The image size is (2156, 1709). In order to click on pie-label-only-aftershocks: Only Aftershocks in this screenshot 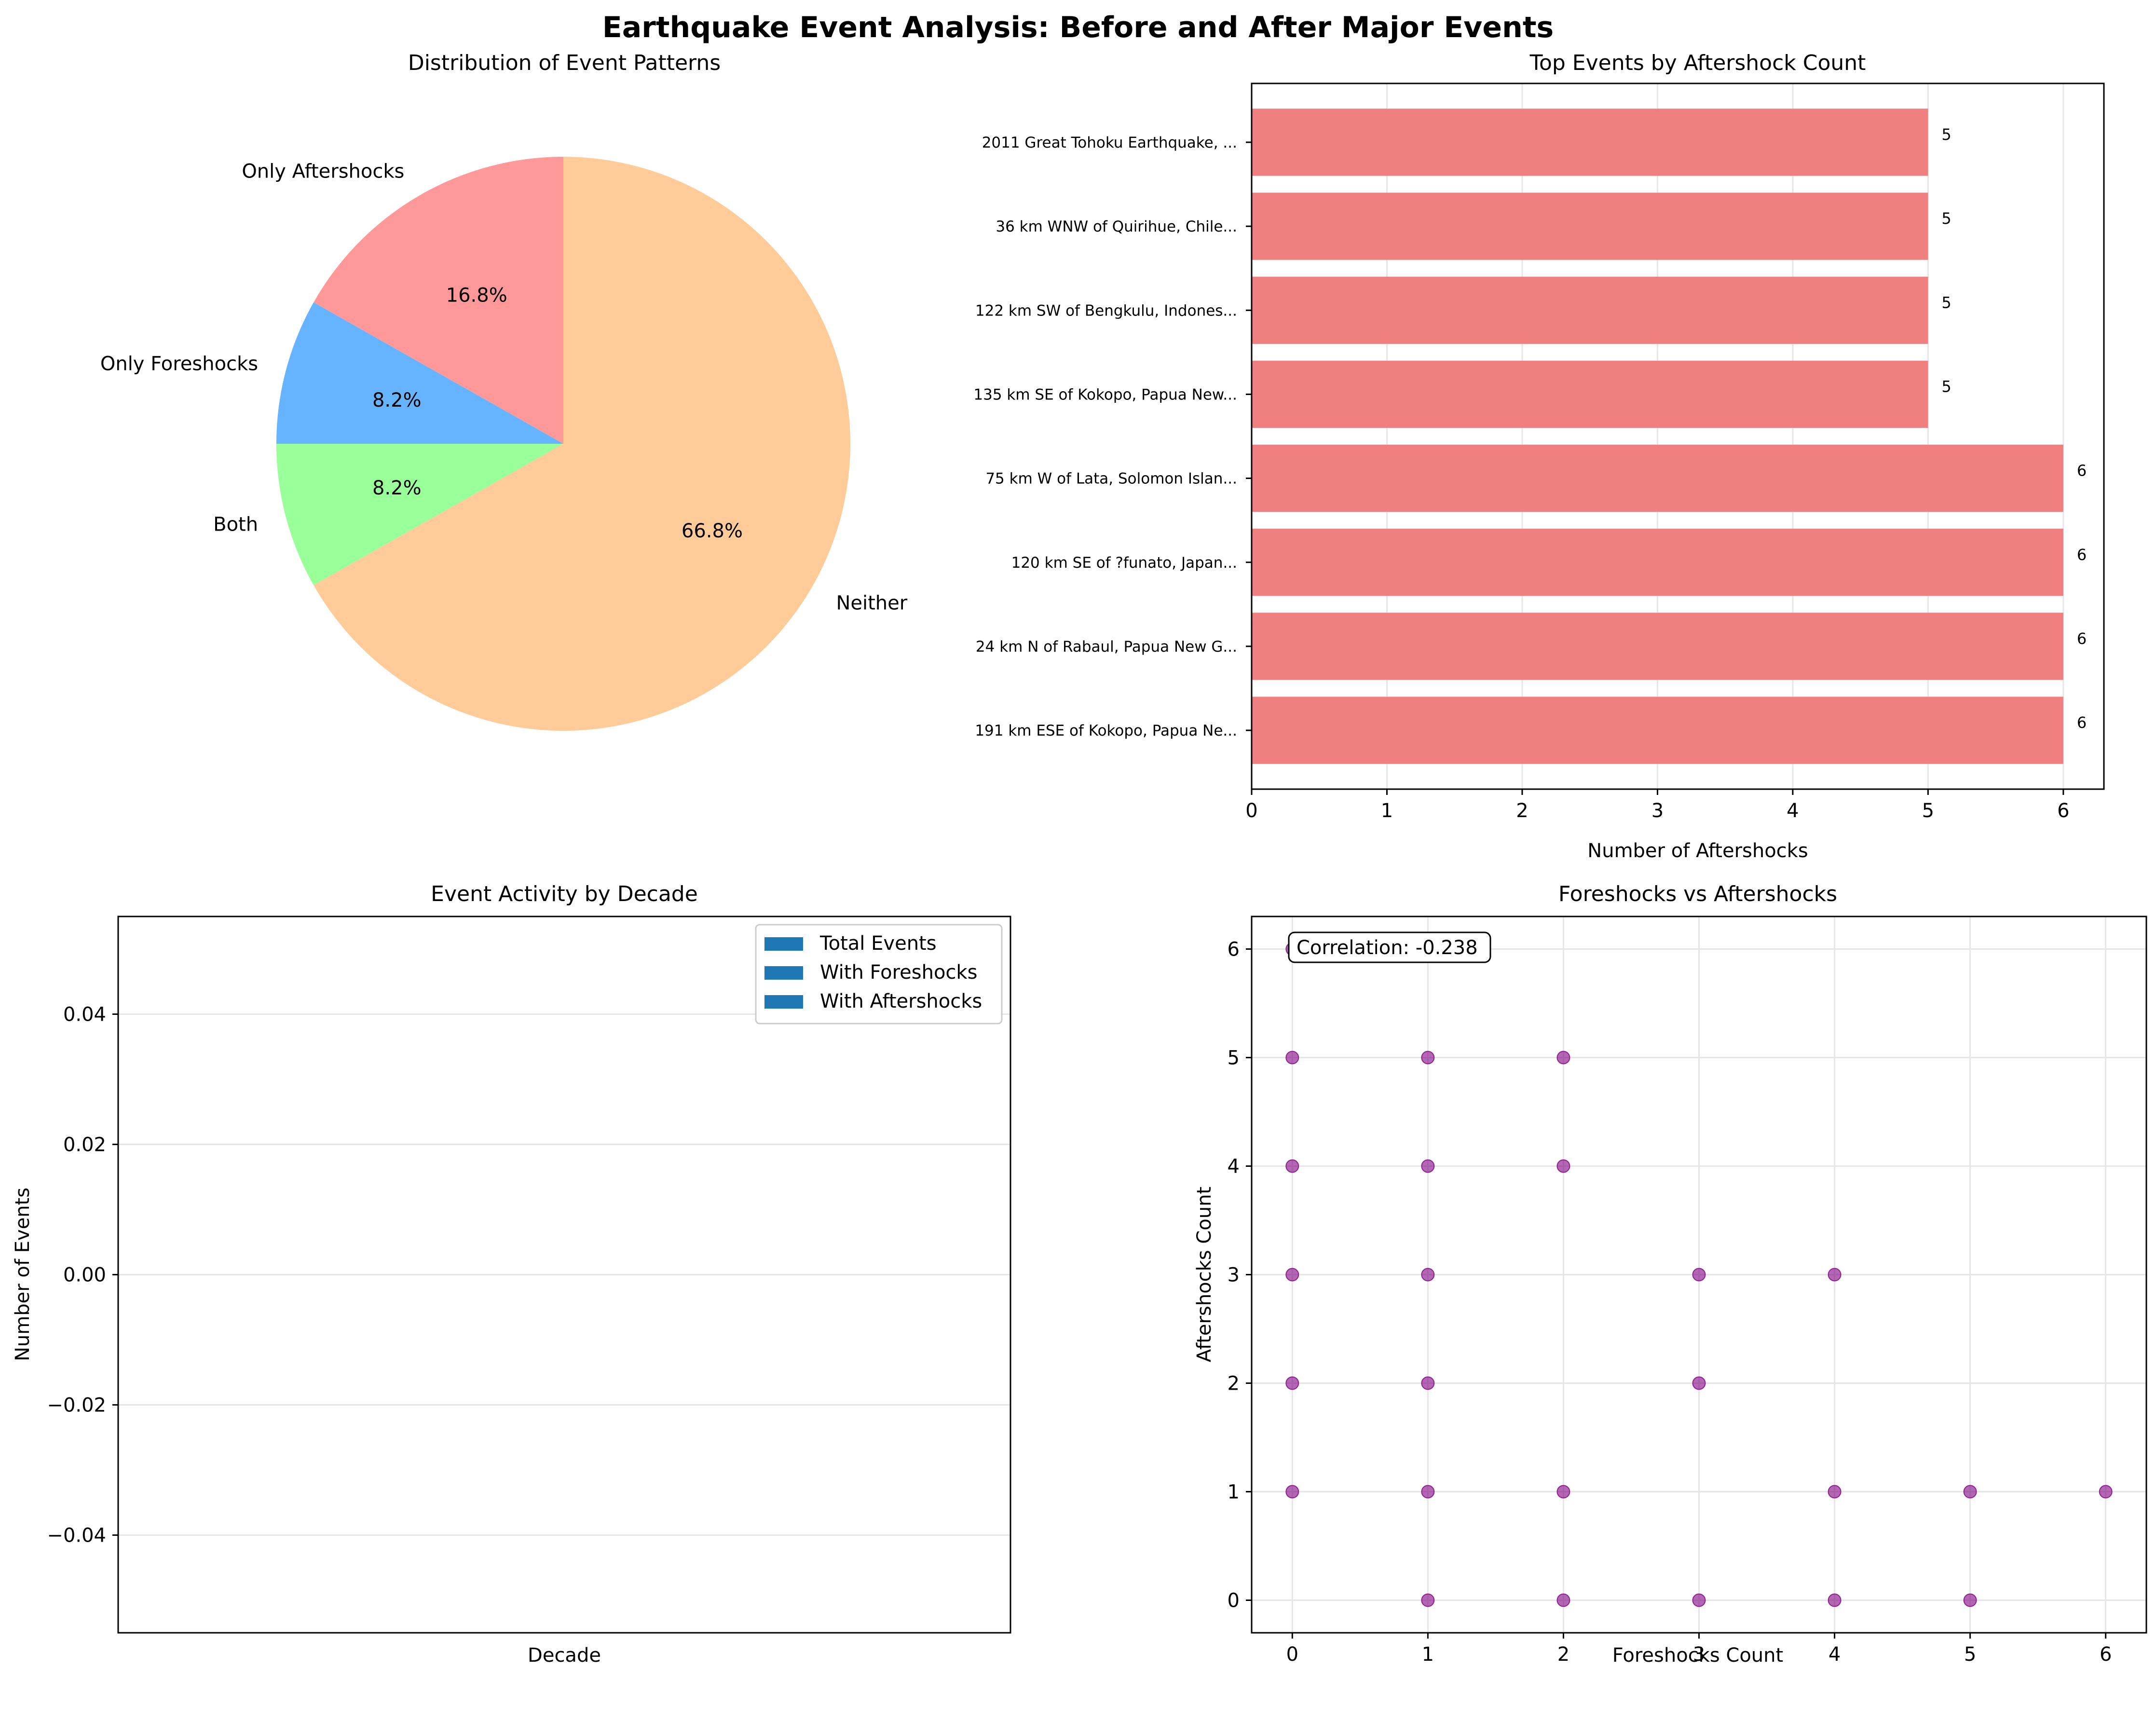, I will do `click(323, 172)`.